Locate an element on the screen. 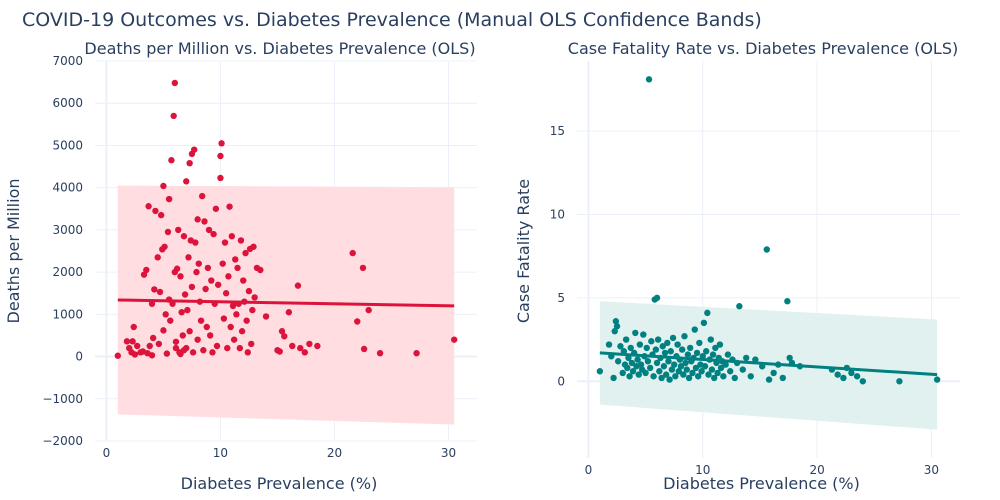 This screenshot has height=500, width=1000. y-tick-label: 7000 is located at coordinates (67, 61).